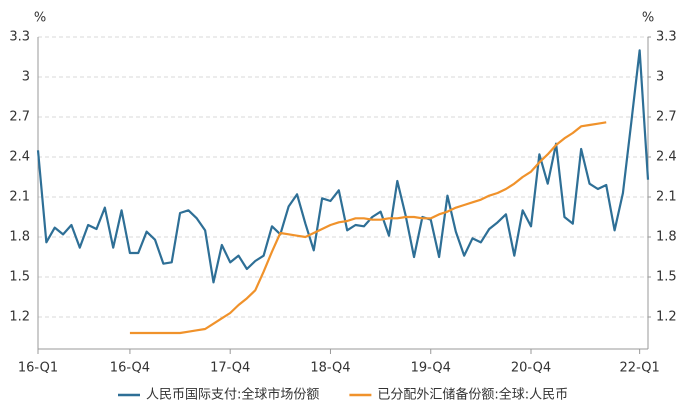  Describe the element at coordinates (19, 317) in the screenshot. I see `y-tick-label: 1.2` at that location.